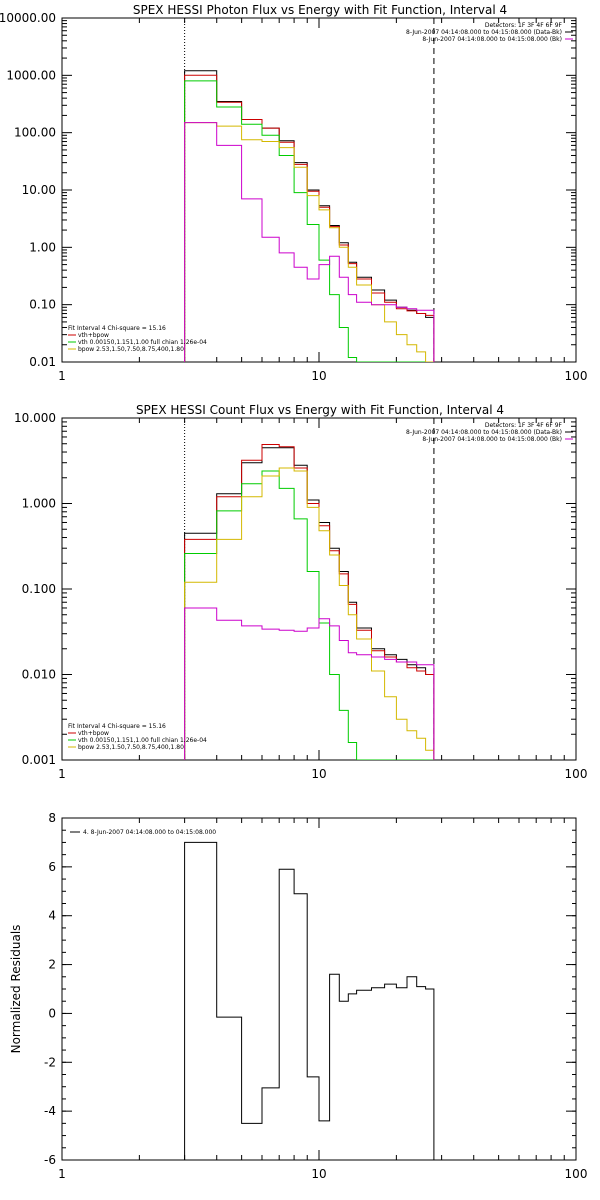 This screenshot has width=600, height=1200. What do you see at coordinates (42, 305) in the screenshot?
I see `y-tick-label: 0.10` at bounding box center [42, 305].